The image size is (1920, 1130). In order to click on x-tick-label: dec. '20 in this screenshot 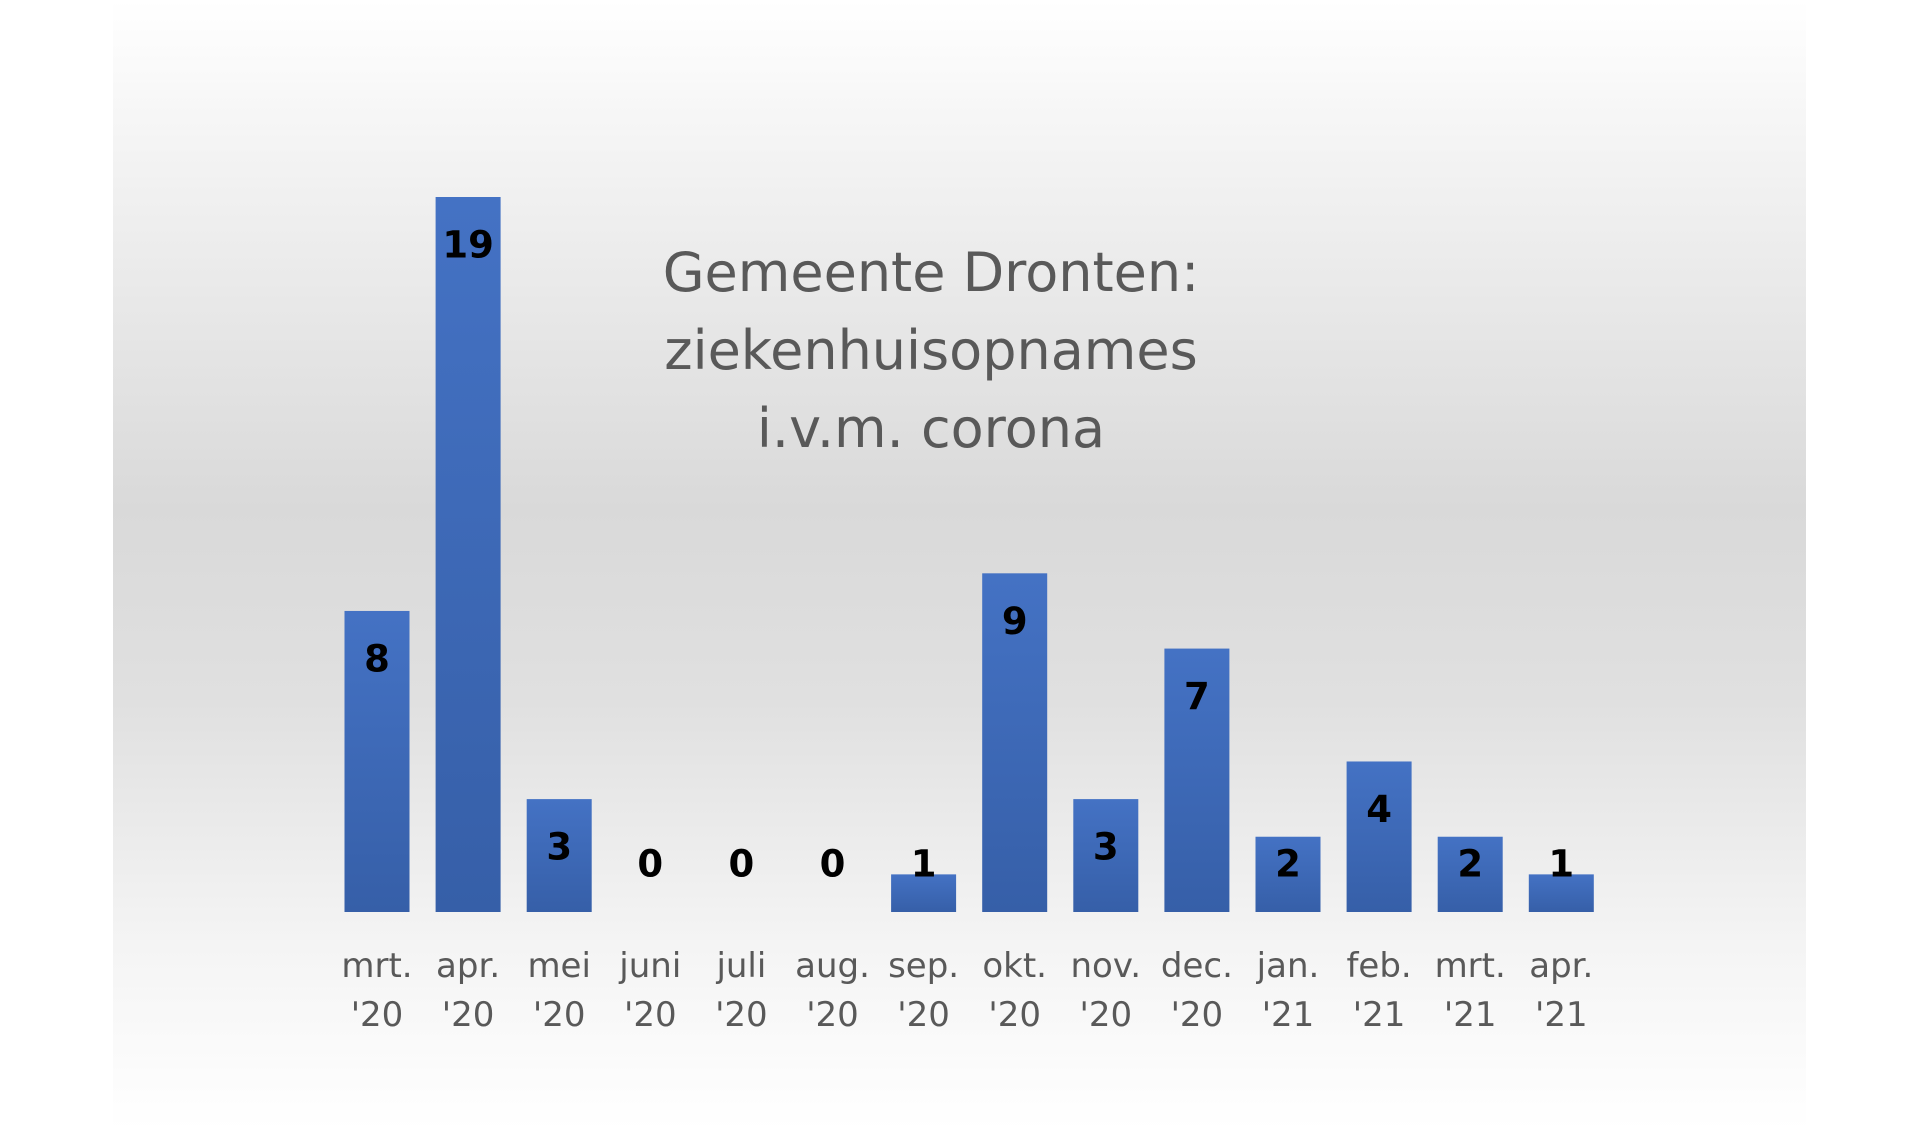, I will do `click(1196, 990)`.